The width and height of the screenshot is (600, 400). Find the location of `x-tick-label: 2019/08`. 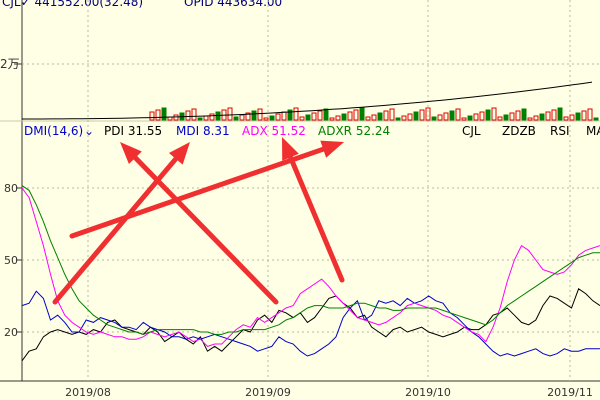

x-tick-label: 2019/08 is located at coordinates (88, 392).